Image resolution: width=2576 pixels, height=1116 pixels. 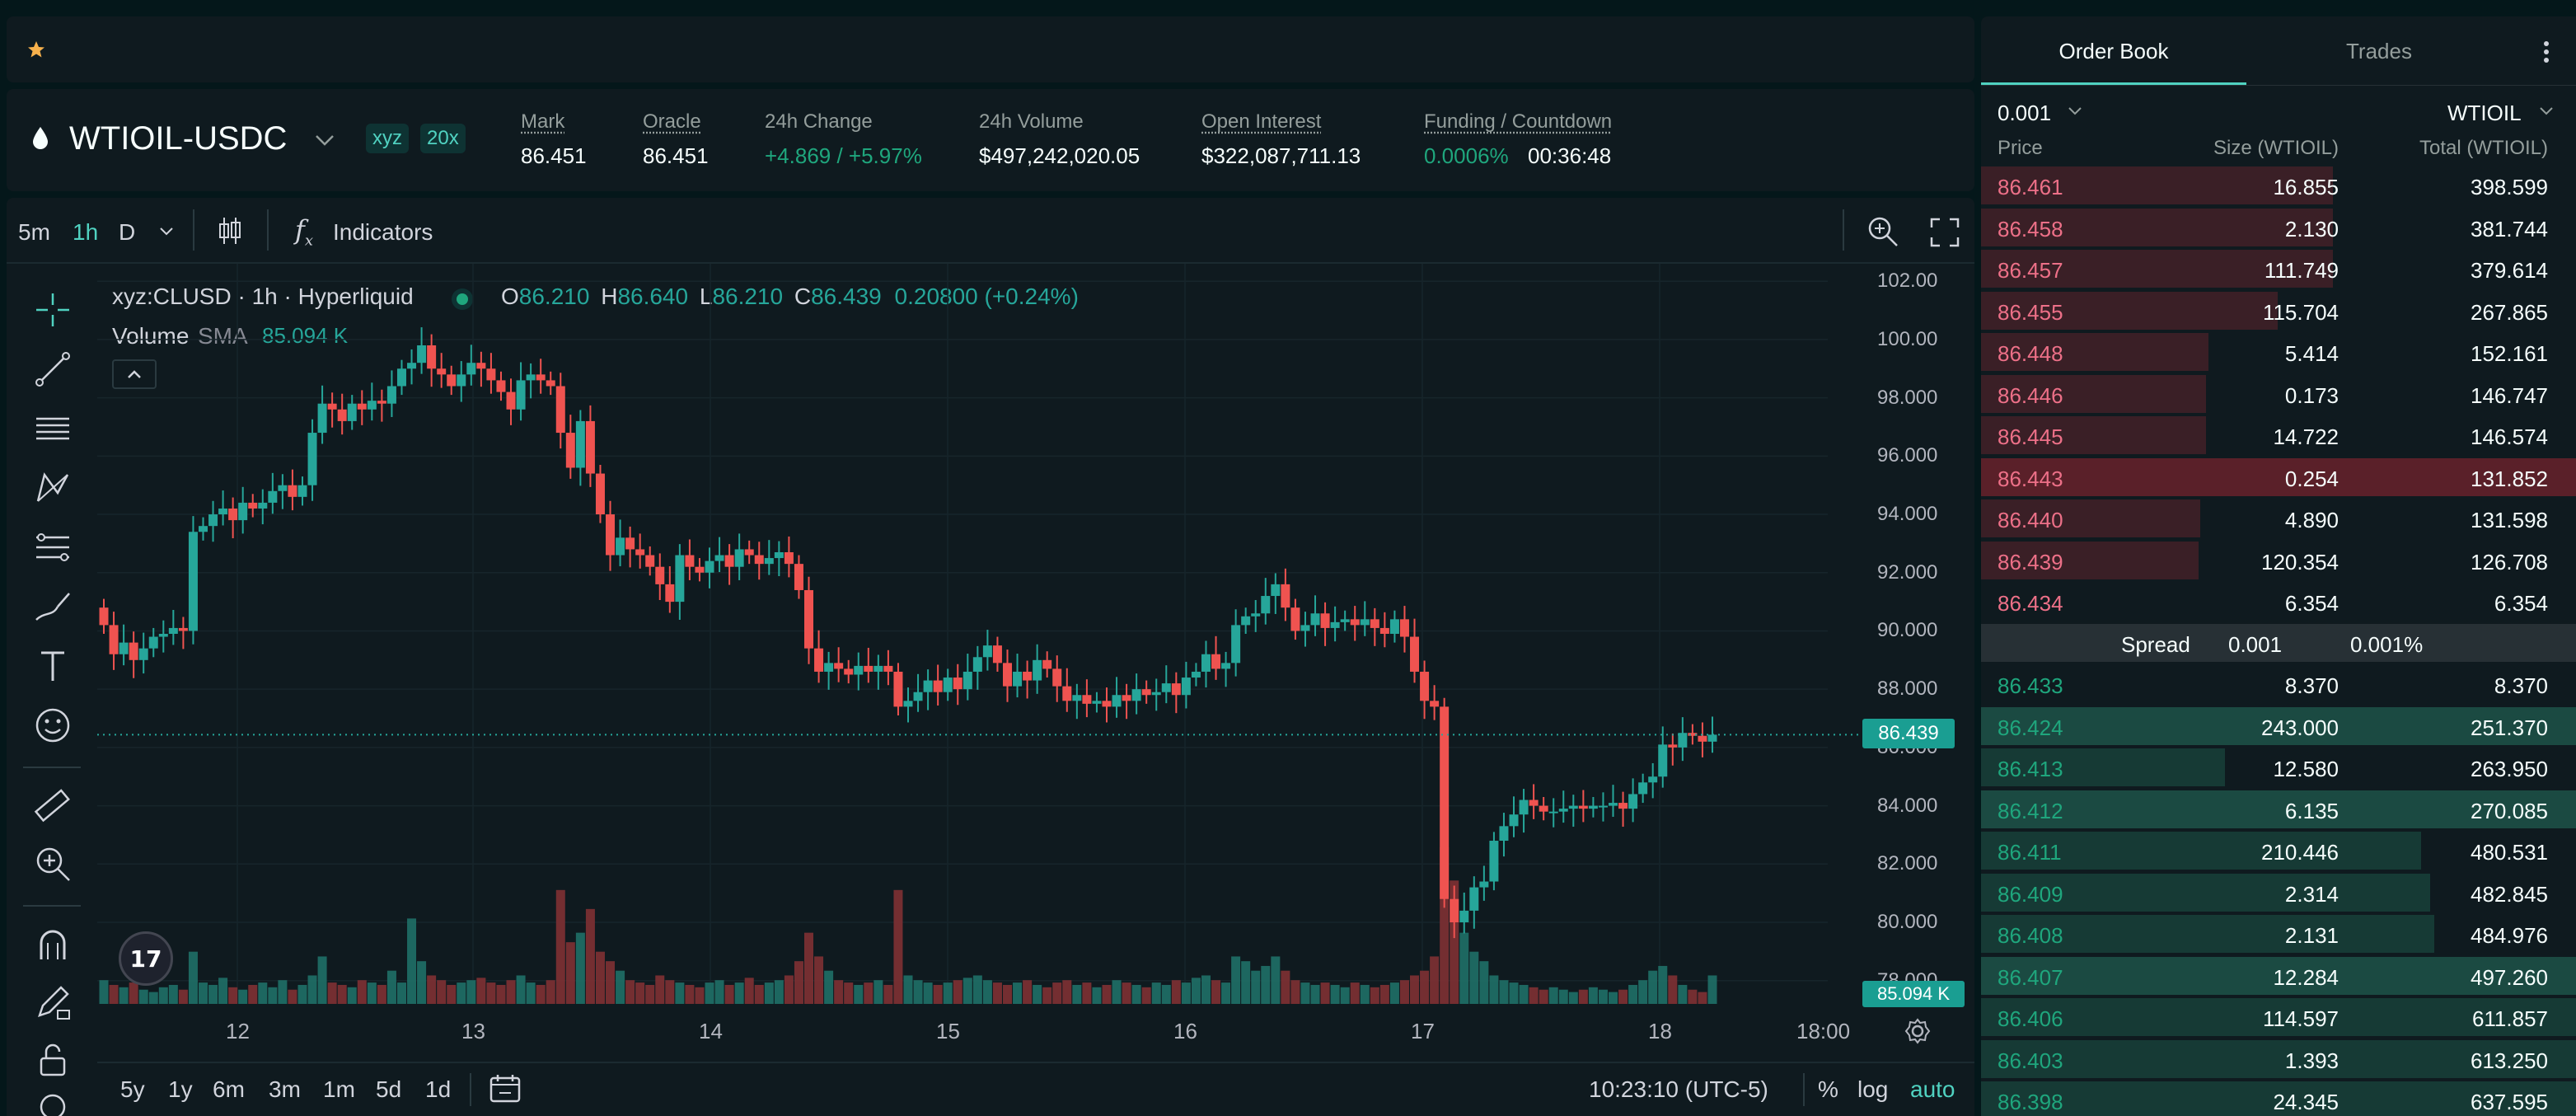 What do you see at coordinates (1945, 232) in the screenshot?
I see `fullscreen-icon` at bounding box center [1945, 232].